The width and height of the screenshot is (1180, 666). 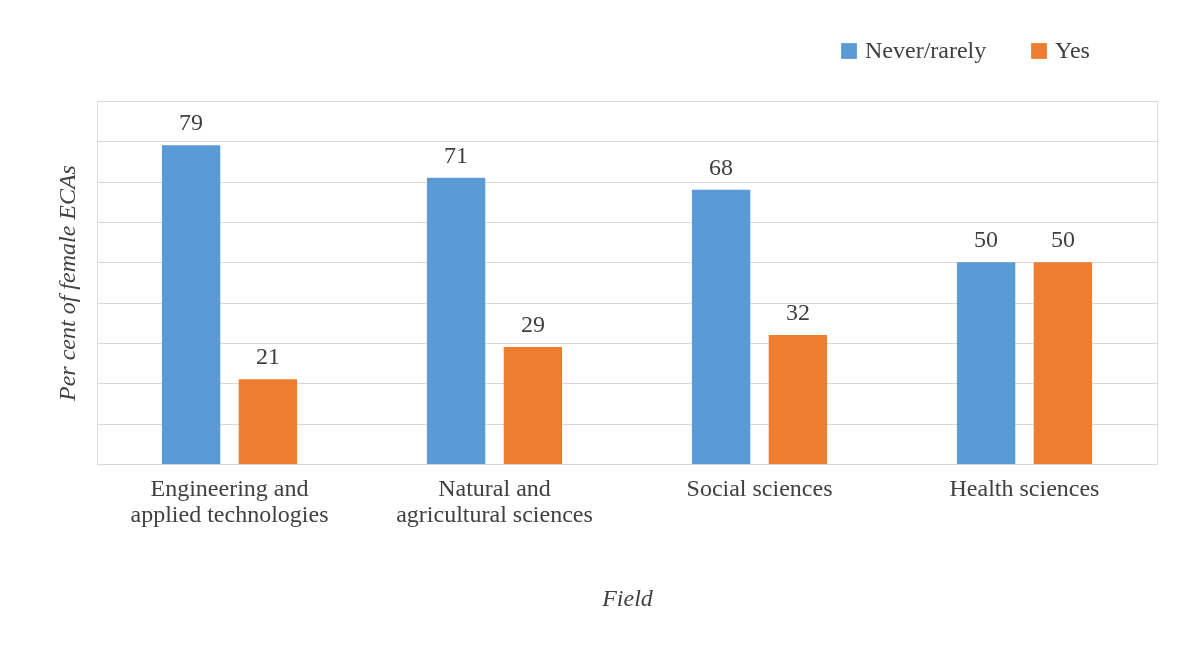 What do you see at coordinates (229, 500) in the screenshot?
I see `x-tick-label: Engineering and applied technologies` at bounding box center [229, 500].